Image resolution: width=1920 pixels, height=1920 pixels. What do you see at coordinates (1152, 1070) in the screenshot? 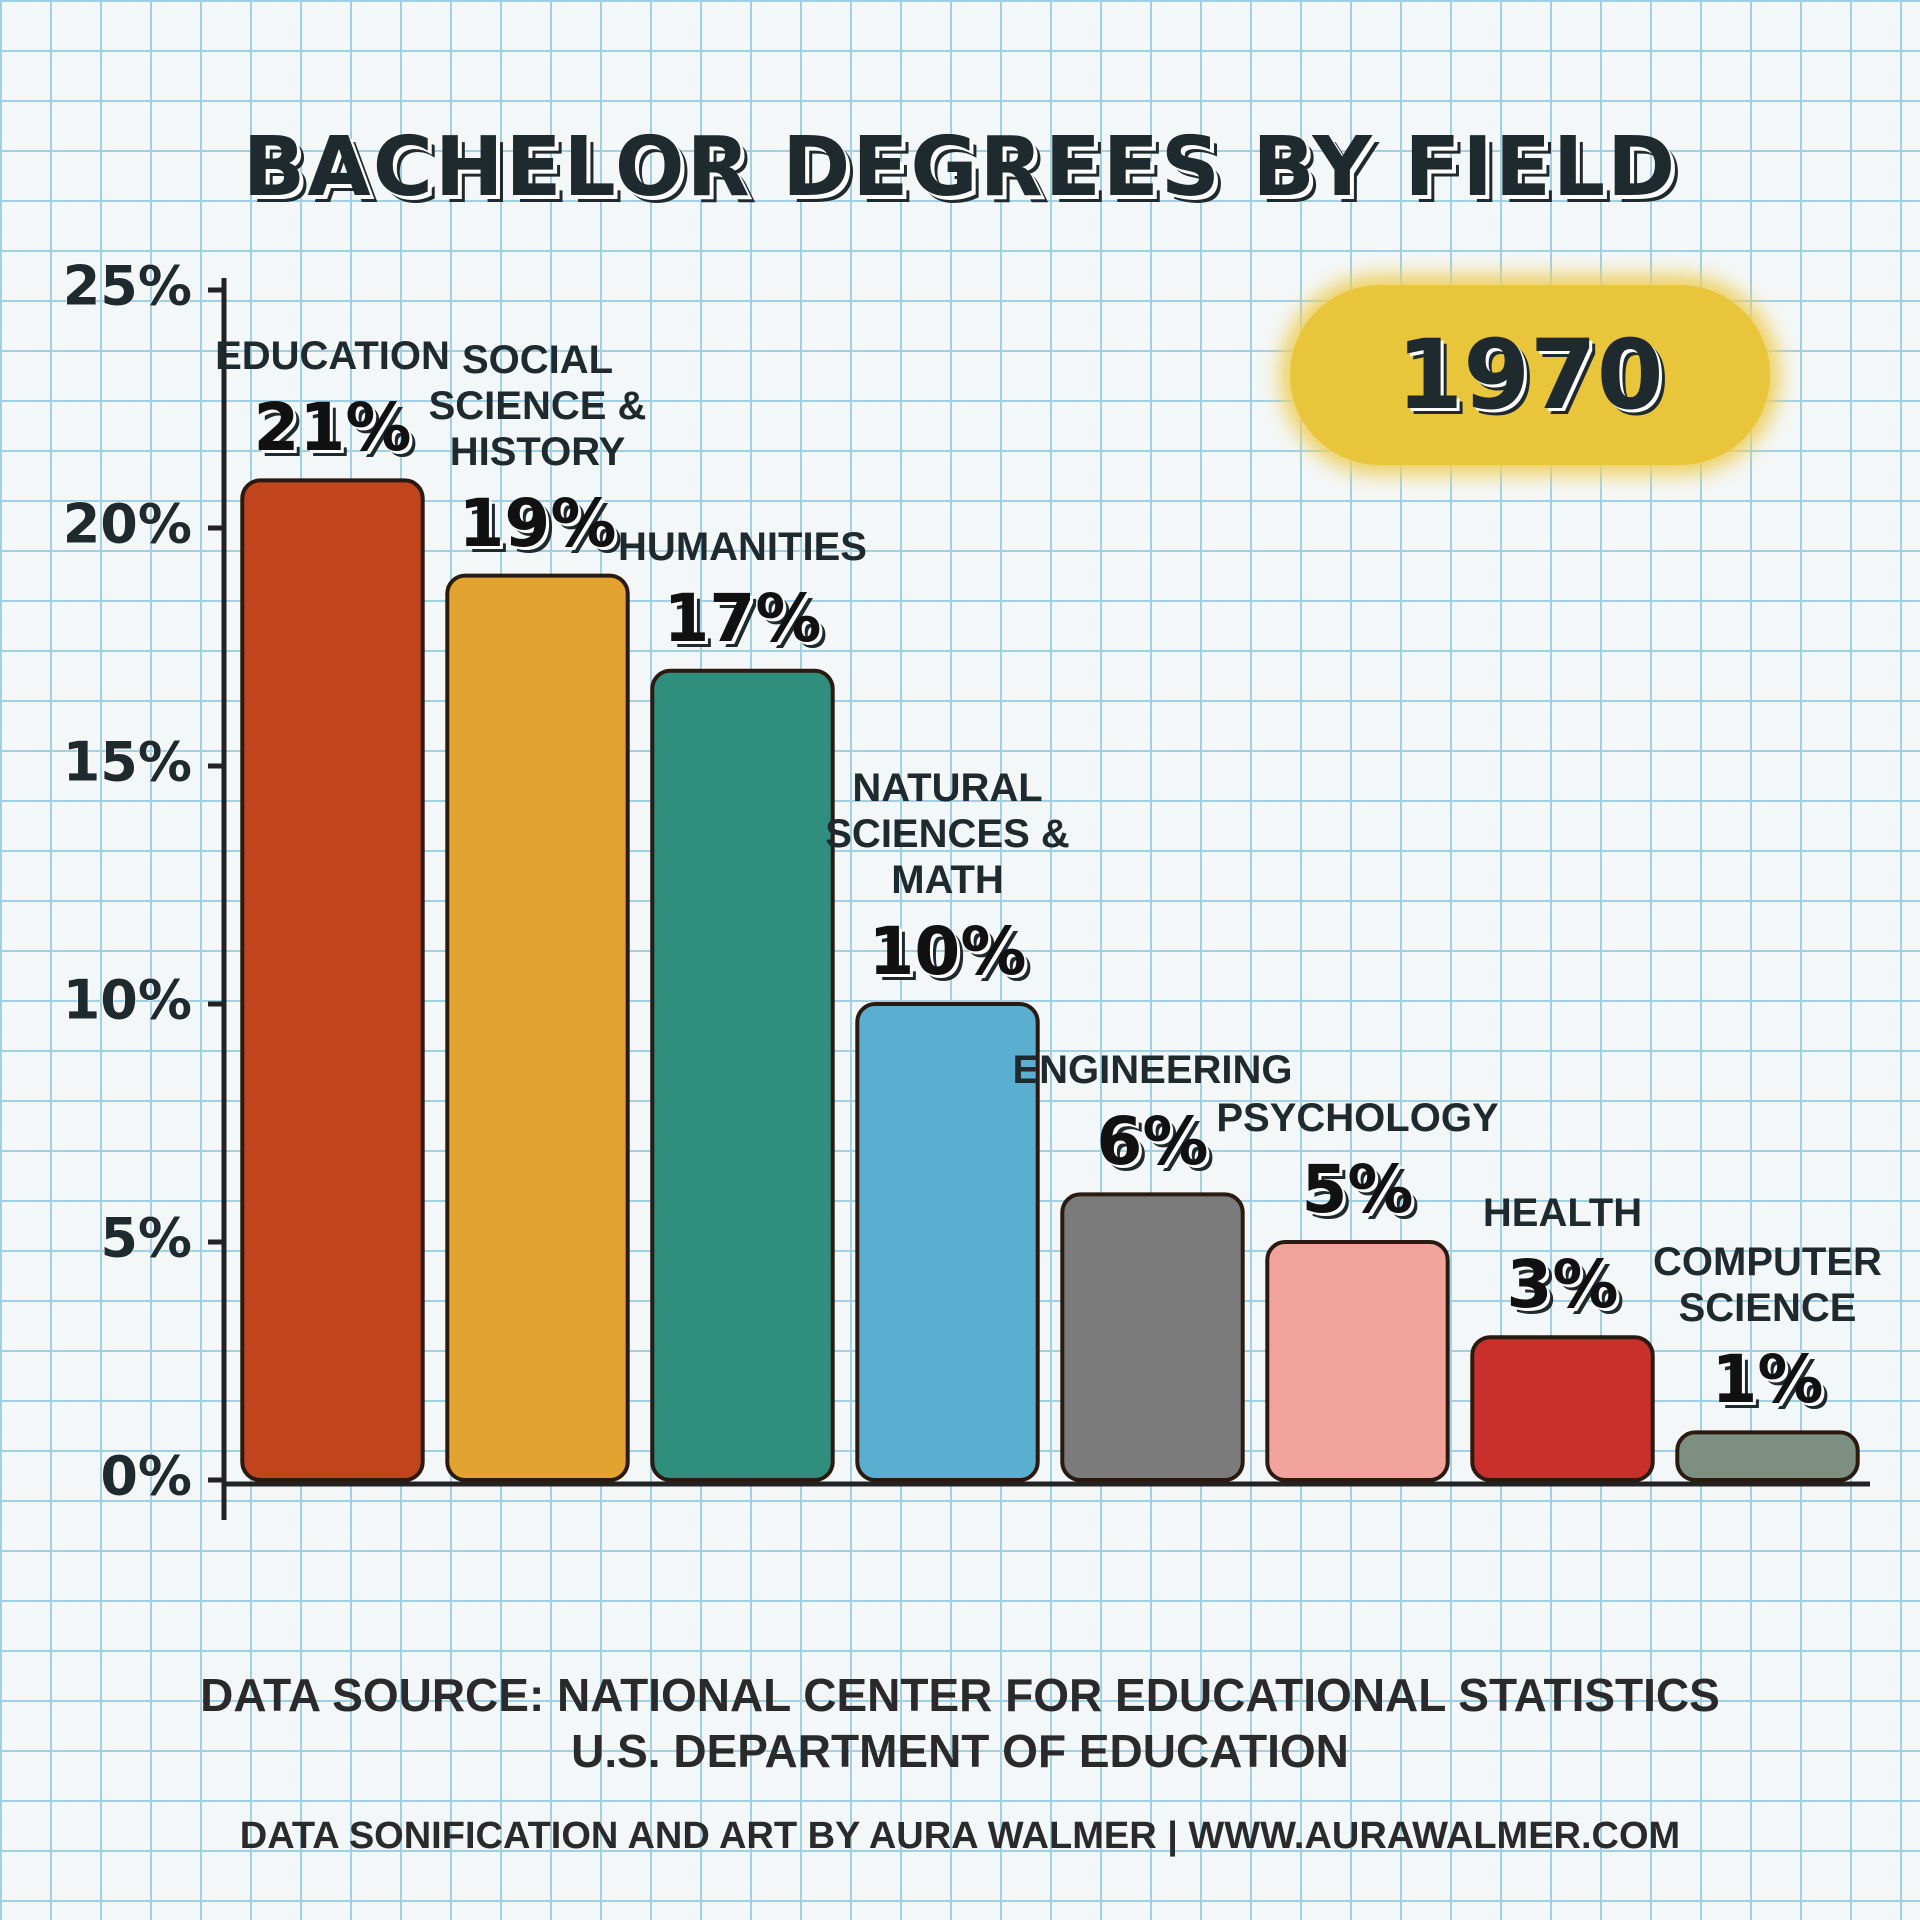
I see `category-label: ENGINEERING` at bounding box center [1152, 1070].